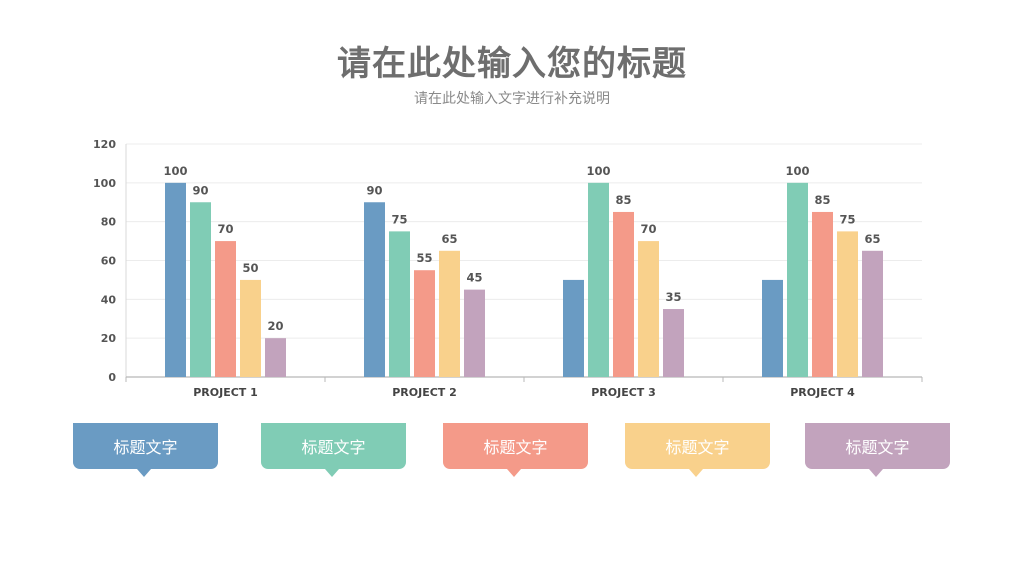  Describe the element at coordinates (104, 144) in the screenshot. I see `y-tick-label: 120` at that location.